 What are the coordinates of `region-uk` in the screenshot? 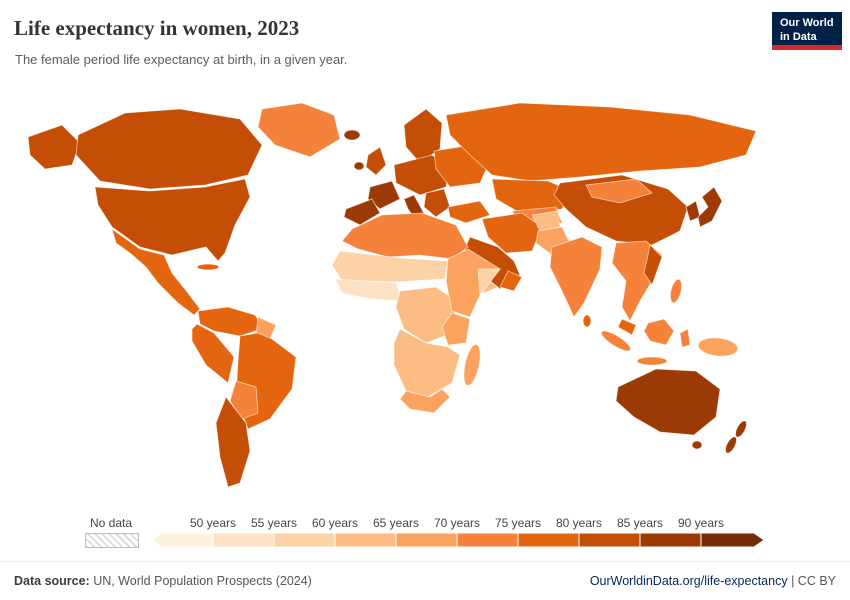 It's located at (376, 161).